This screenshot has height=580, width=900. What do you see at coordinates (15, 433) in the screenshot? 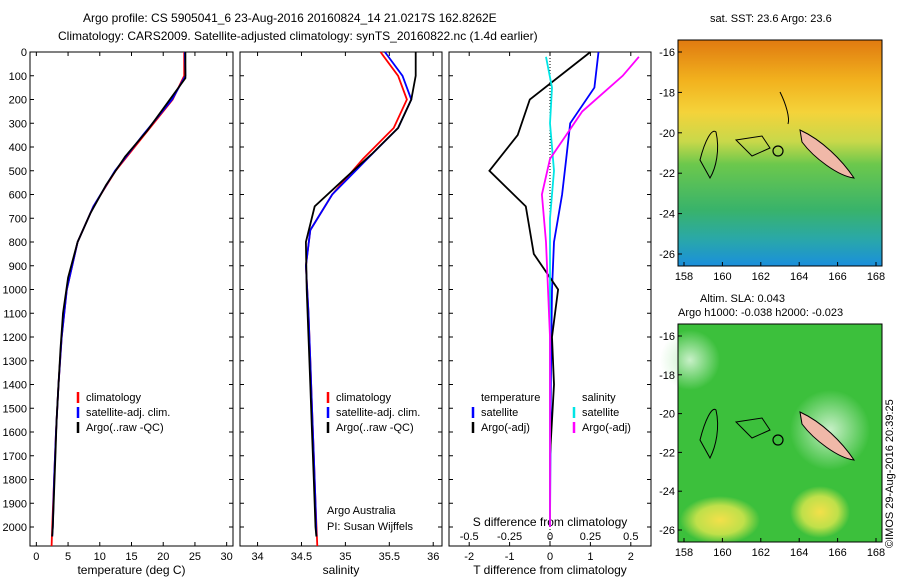
I see `depth-tick-label: 1600` at bounding box center [15, 433].